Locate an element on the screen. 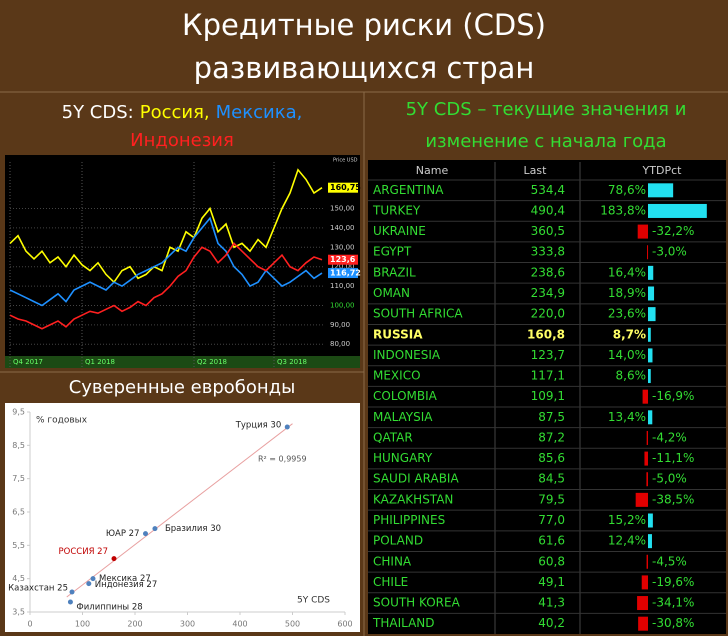 The width and height of the screenshot is (728, 636). row-last: 360,5 is located at coordinates (548, 231).